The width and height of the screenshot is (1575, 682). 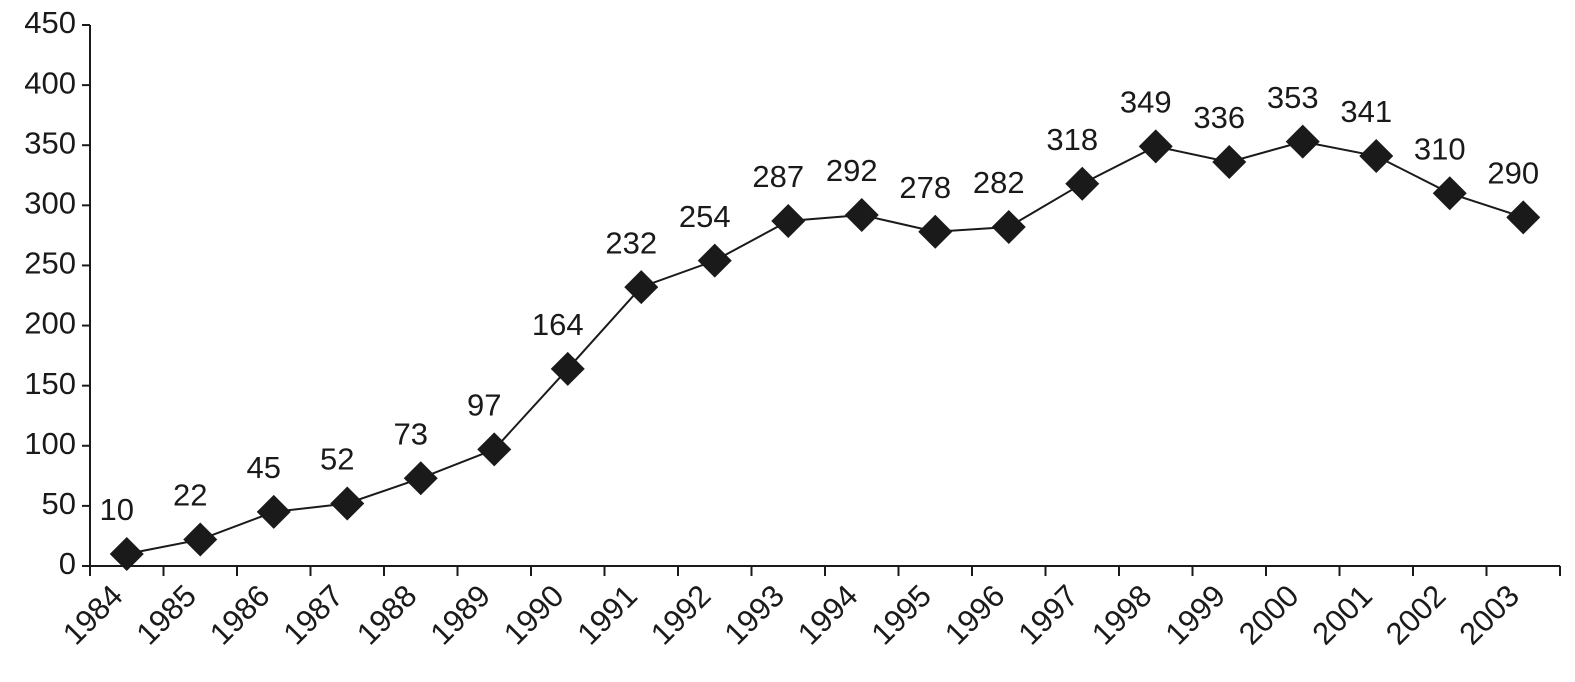 What do you see at coordinates (975, 615) in the screenshot?
I see `x-tick-label: 1996` at bounding box center [975, 615].